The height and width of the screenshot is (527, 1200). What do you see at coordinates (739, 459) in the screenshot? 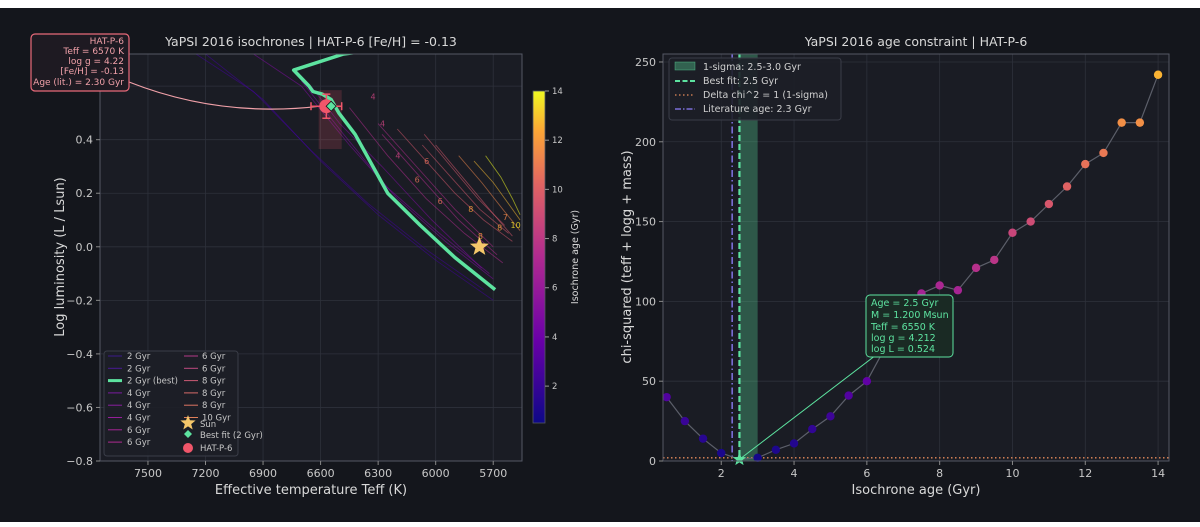
I see `best-fit-star` at bounding box center [739, 459].